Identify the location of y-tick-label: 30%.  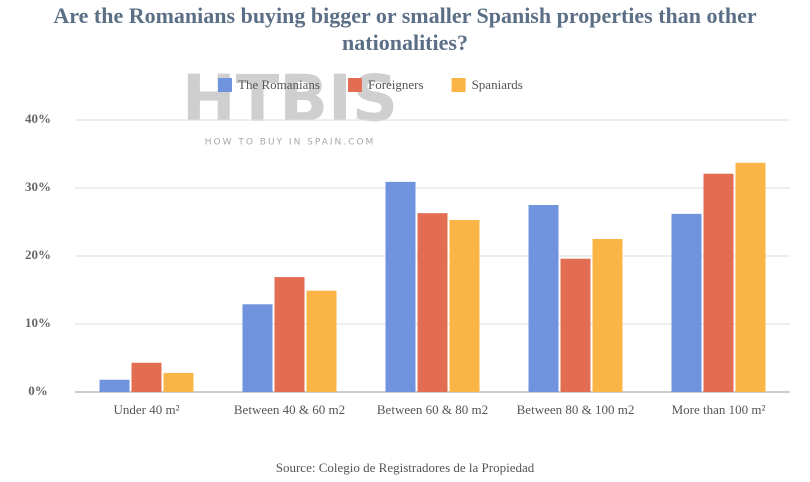
(38, 186).